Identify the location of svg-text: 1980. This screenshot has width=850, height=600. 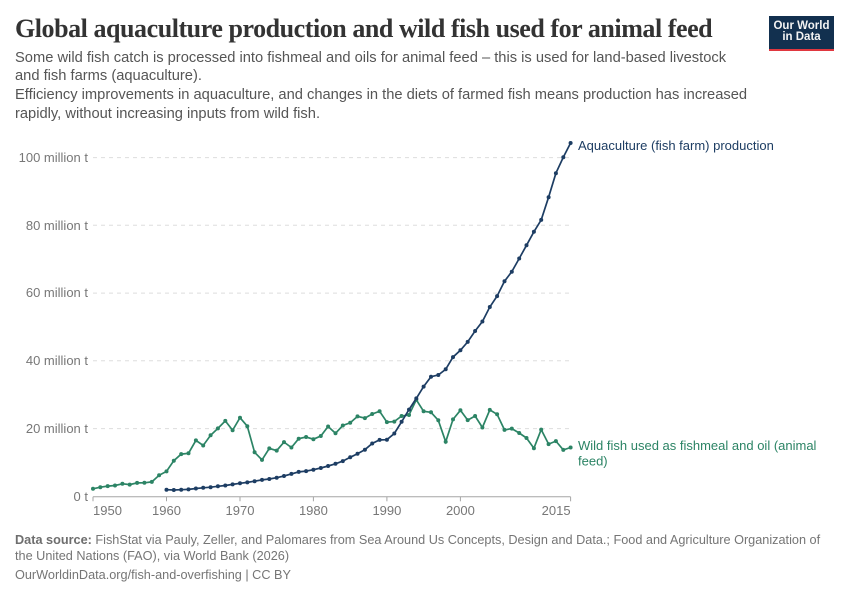
(313, 510).